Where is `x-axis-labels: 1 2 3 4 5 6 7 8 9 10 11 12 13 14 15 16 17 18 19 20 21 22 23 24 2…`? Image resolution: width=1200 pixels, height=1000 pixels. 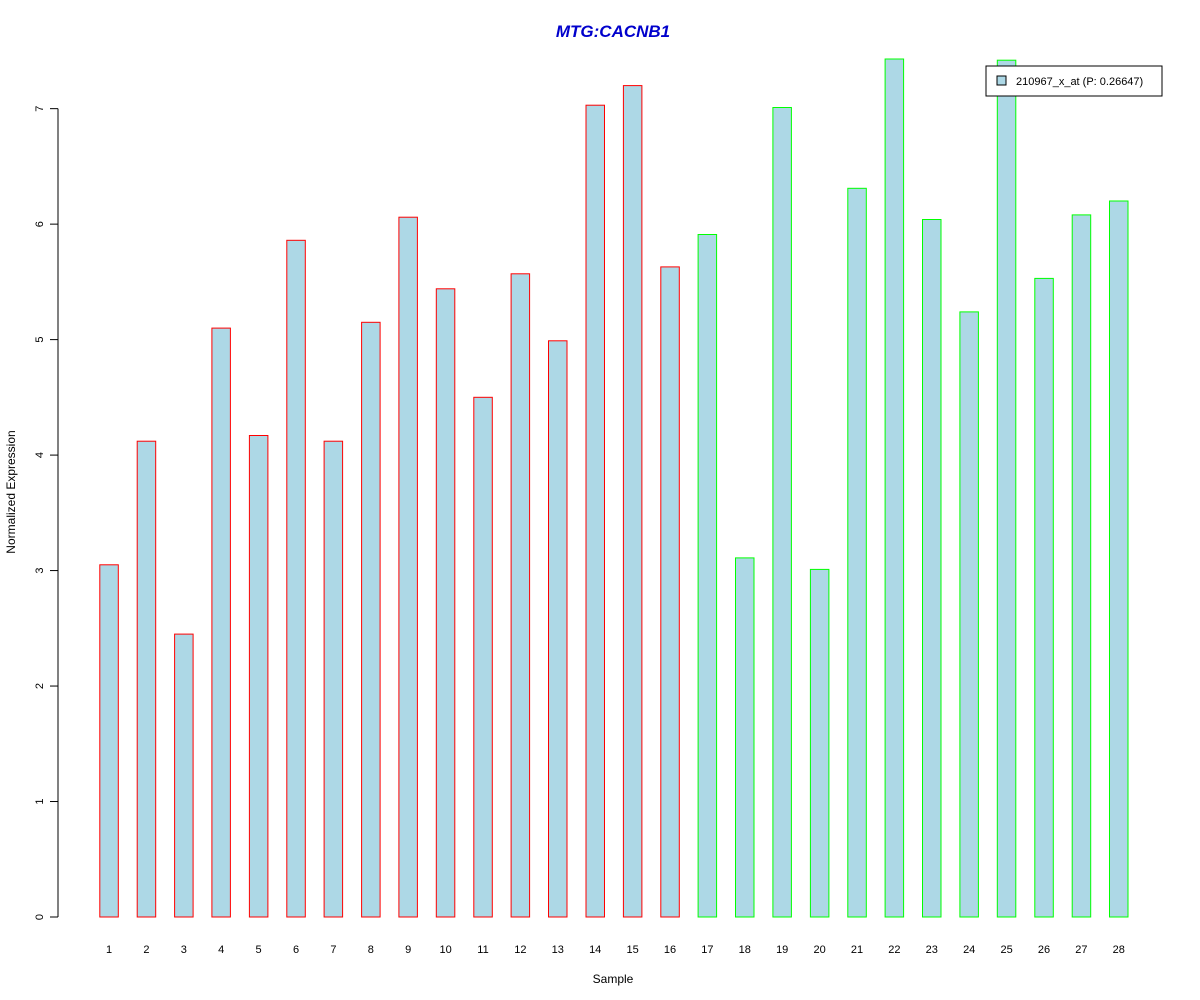
x-axis-labels: 1 2 3 4 5 6 7 8 9 10 11 12 13 14 15 16 17 18 19 20 21 22 23 24 2… is located at coordinates (615, 950).